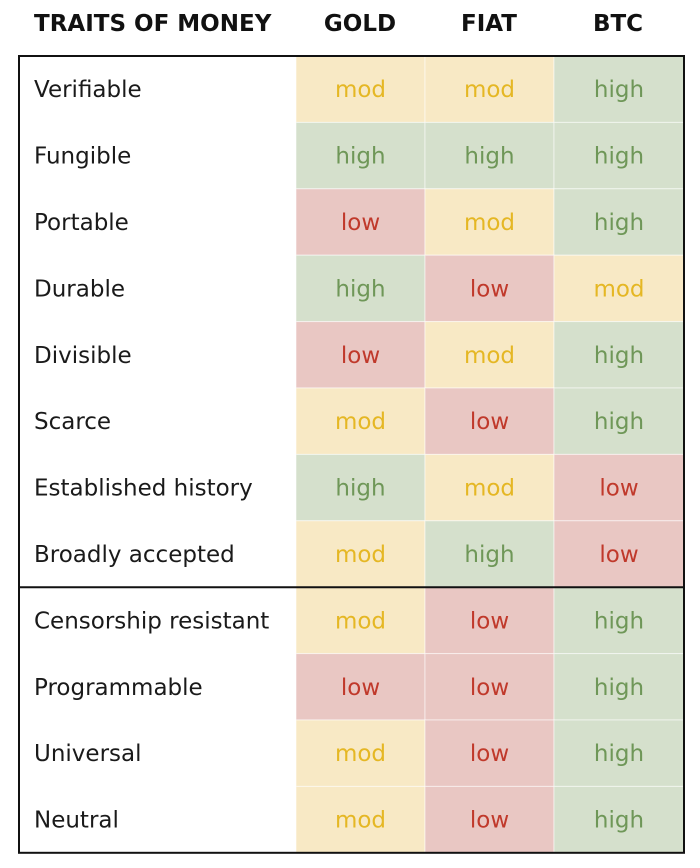 The image size is (700, 868). I want to click on column-header-gold: GOLD, so click(360, 24).